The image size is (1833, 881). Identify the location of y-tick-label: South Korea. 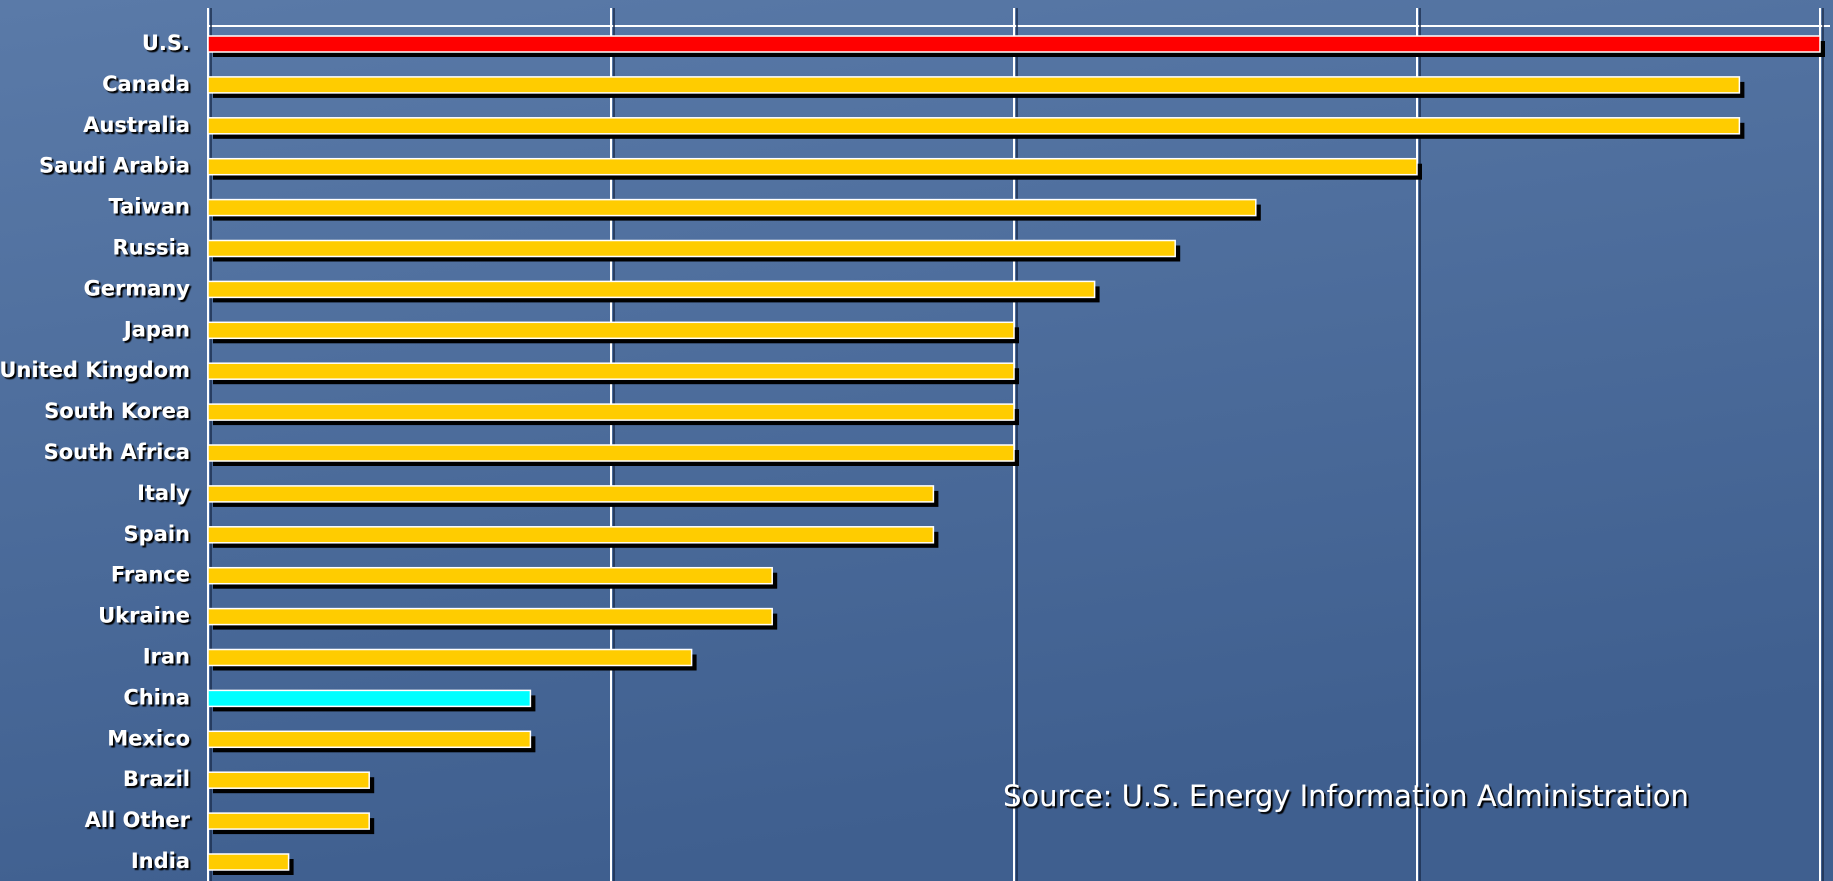
(117, 411).